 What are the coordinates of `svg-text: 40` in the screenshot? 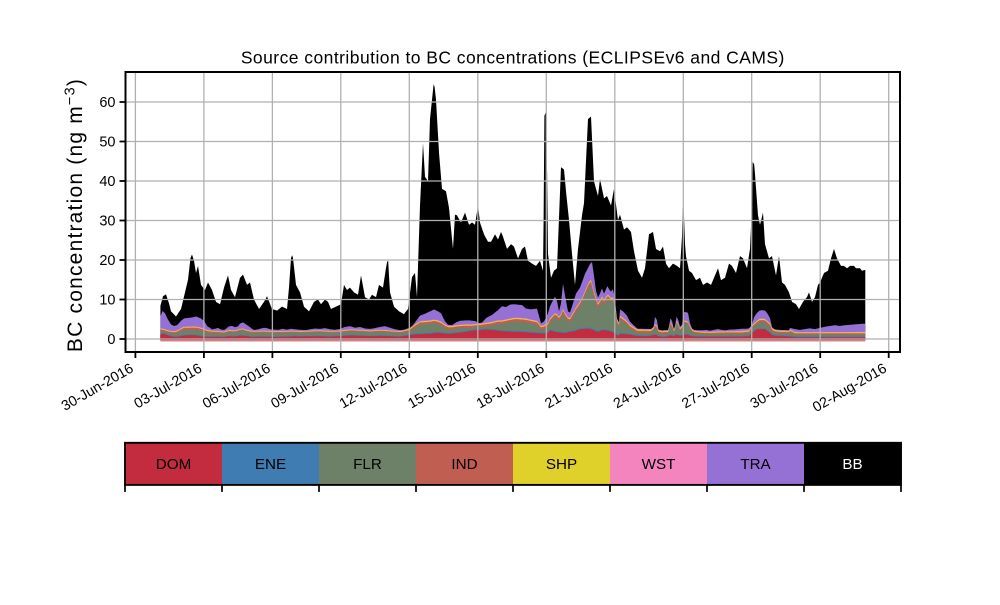 It's located at (107, 182).